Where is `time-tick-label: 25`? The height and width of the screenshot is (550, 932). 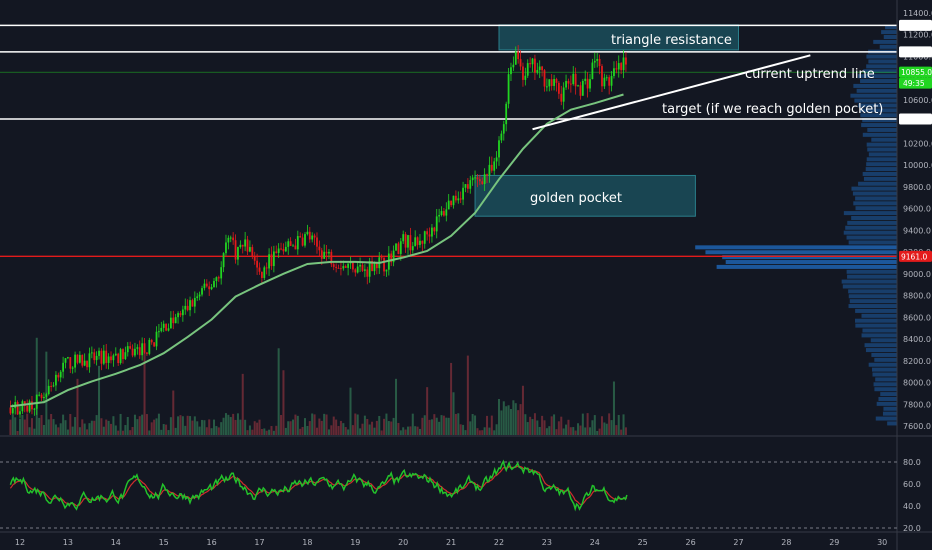
time-tick-label: 25 is located at coordinates (643, 542).